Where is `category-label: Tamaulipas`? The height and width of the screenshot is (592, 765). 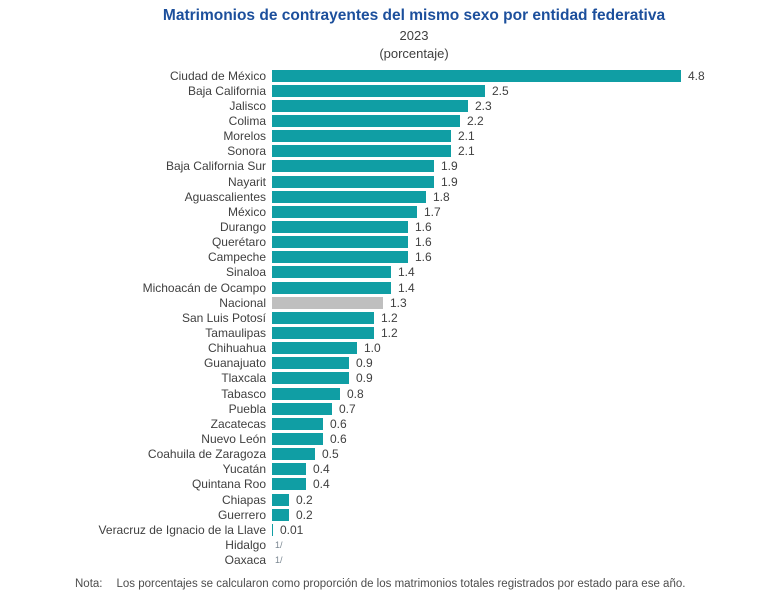
category-label: Tamaulipas is located at coordinates (235, 332).